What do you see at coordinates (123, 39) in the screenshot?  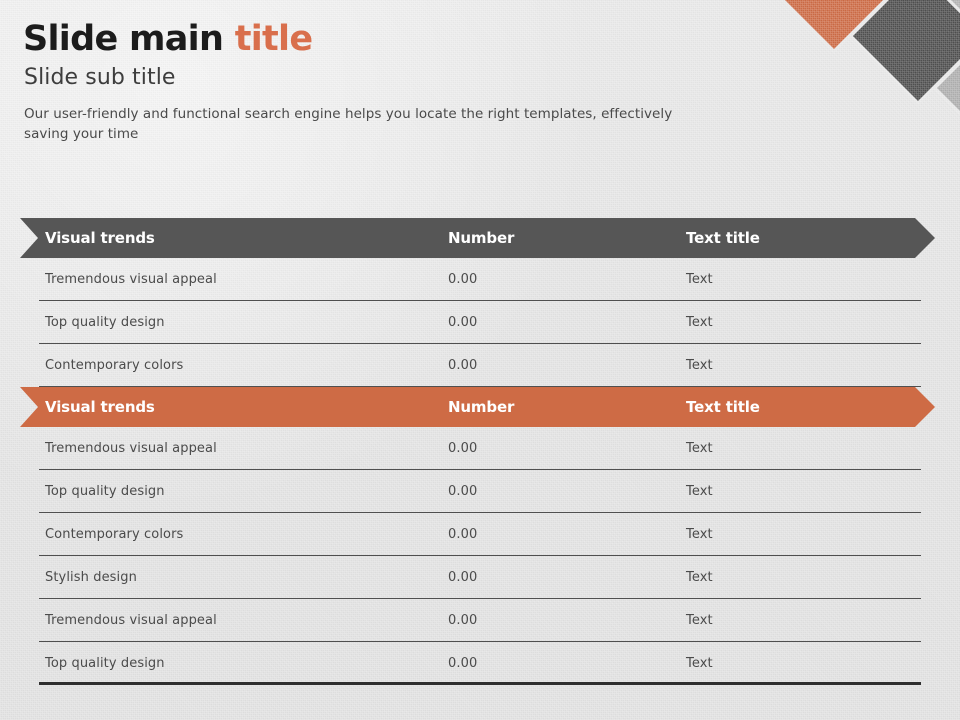 I see `page-title-main: Slide main` at bounding box center [123, 39].